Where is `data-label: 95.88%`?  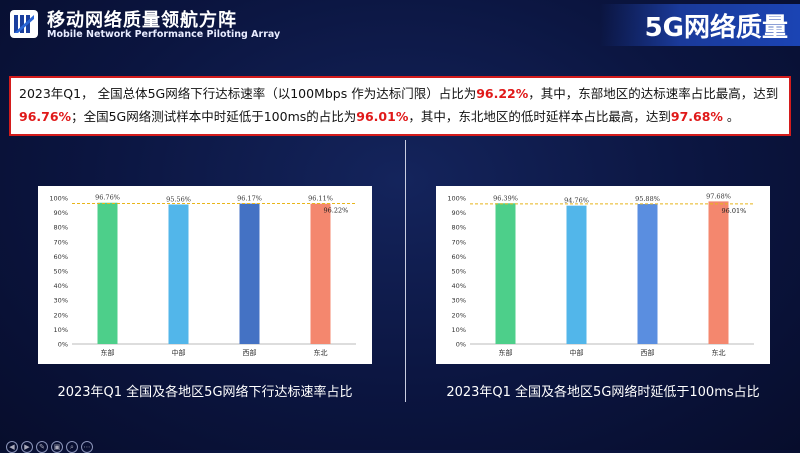 data-label: 95.88% is located at coordinates (647, 199).